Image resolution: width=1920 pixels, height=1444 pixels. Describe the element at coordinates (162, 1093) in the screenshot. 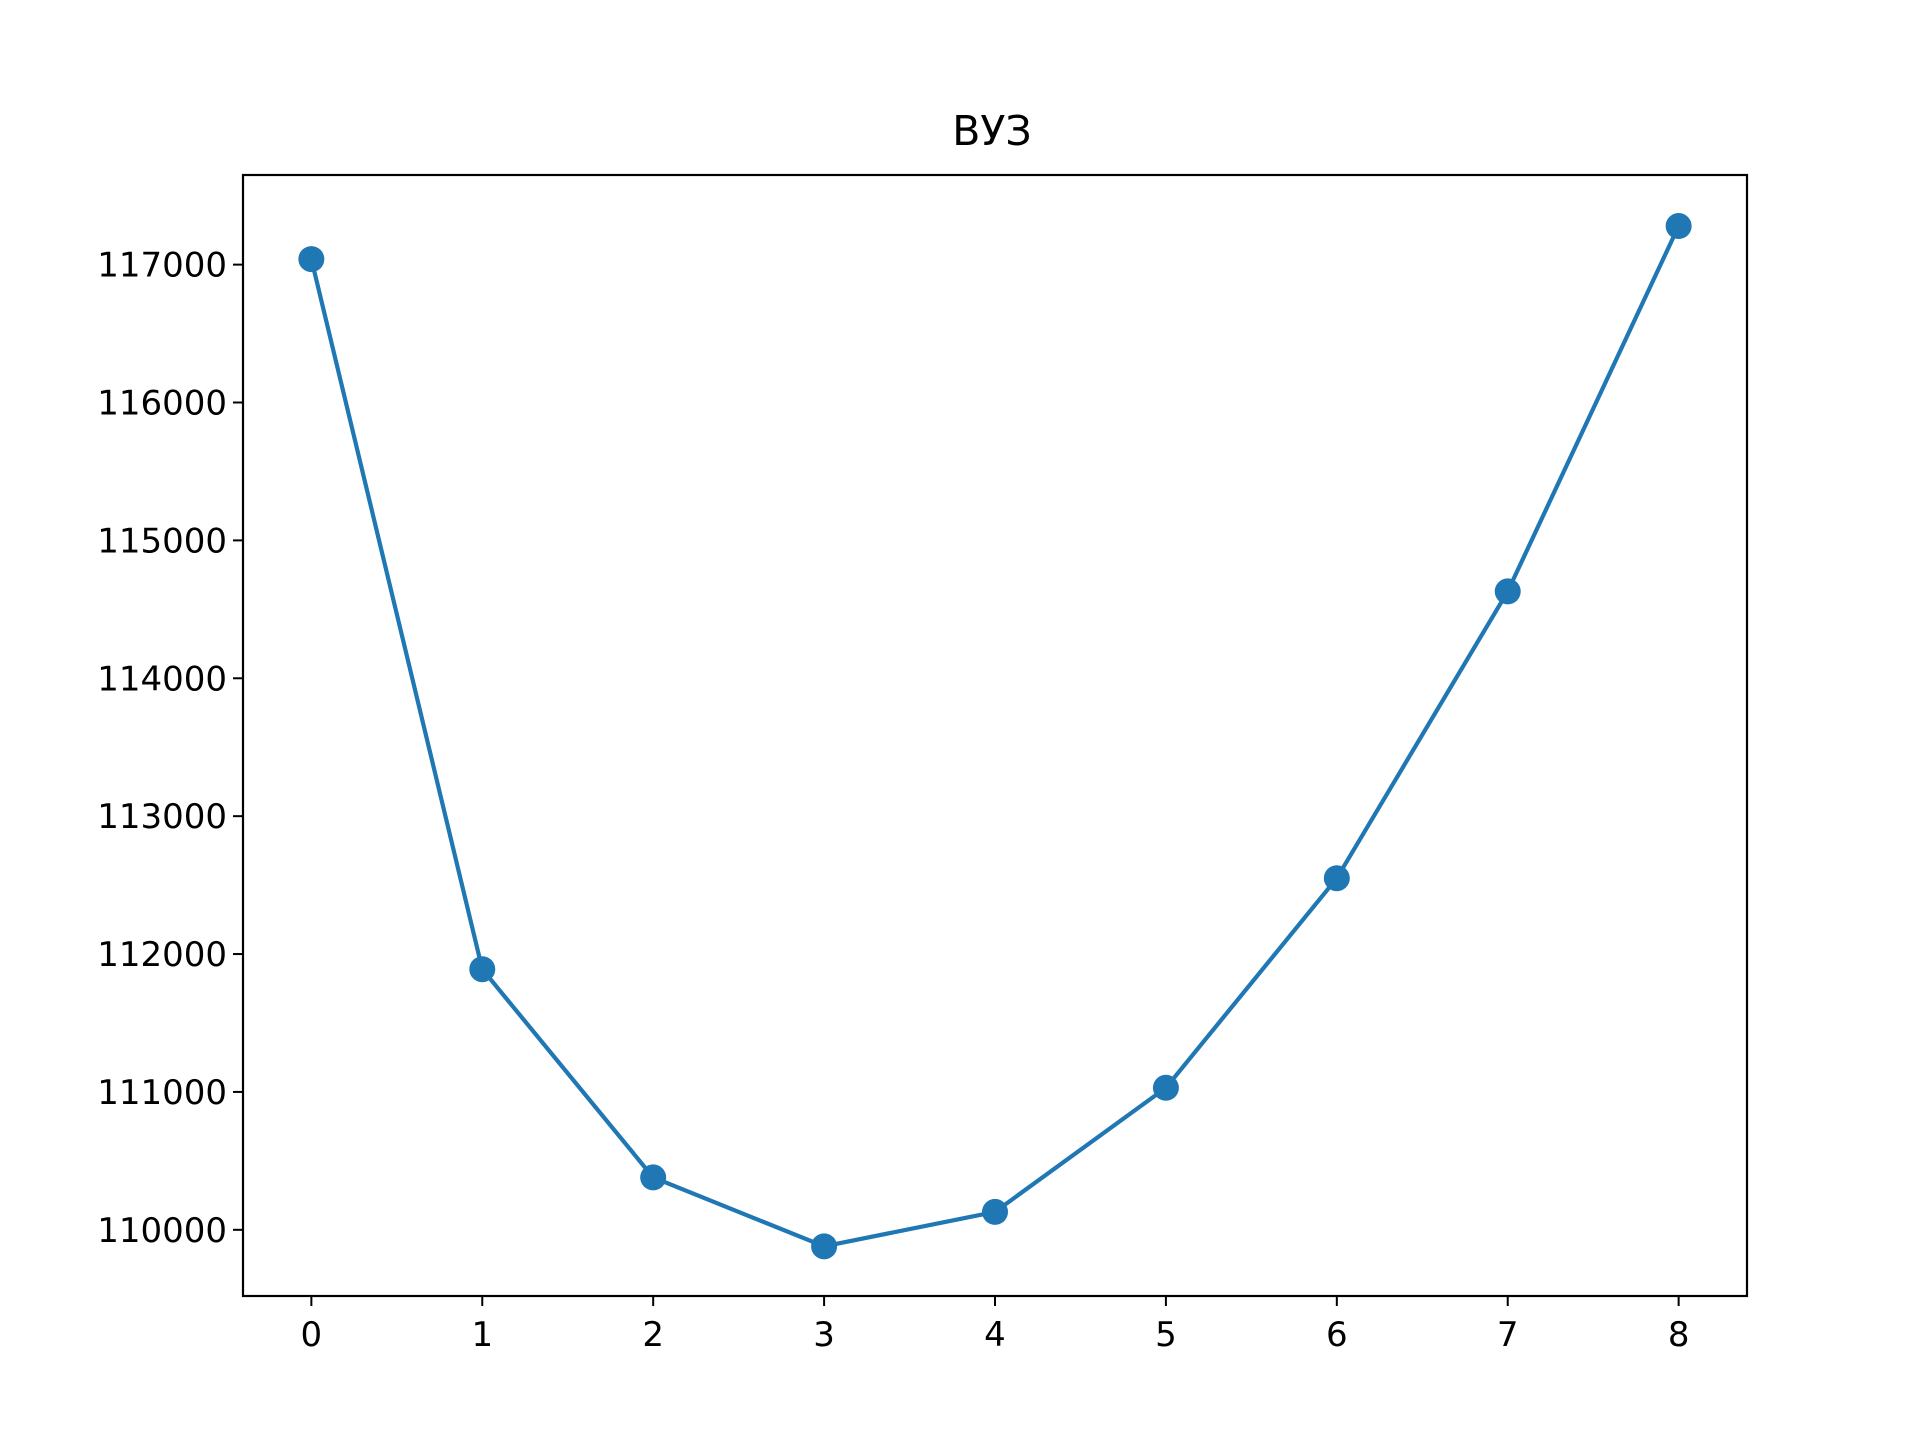

I see `y-tick-label: 111000` at that location.